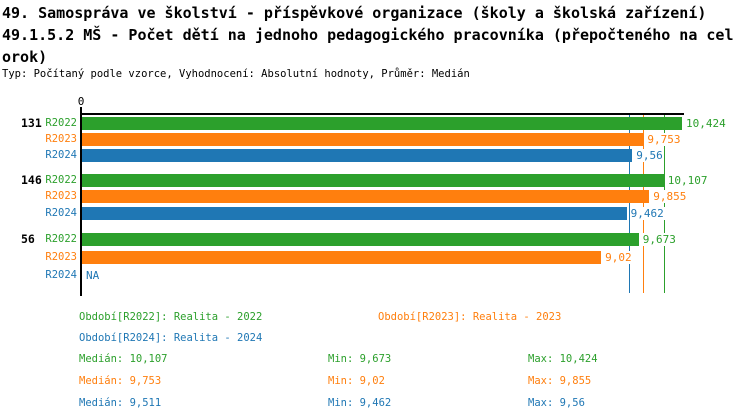 Image resolution: width=750 pixels, height=414 pixels. Describe the element at coordinates (382, 114) in the screenshot. I see `x-axis-line` at that location.